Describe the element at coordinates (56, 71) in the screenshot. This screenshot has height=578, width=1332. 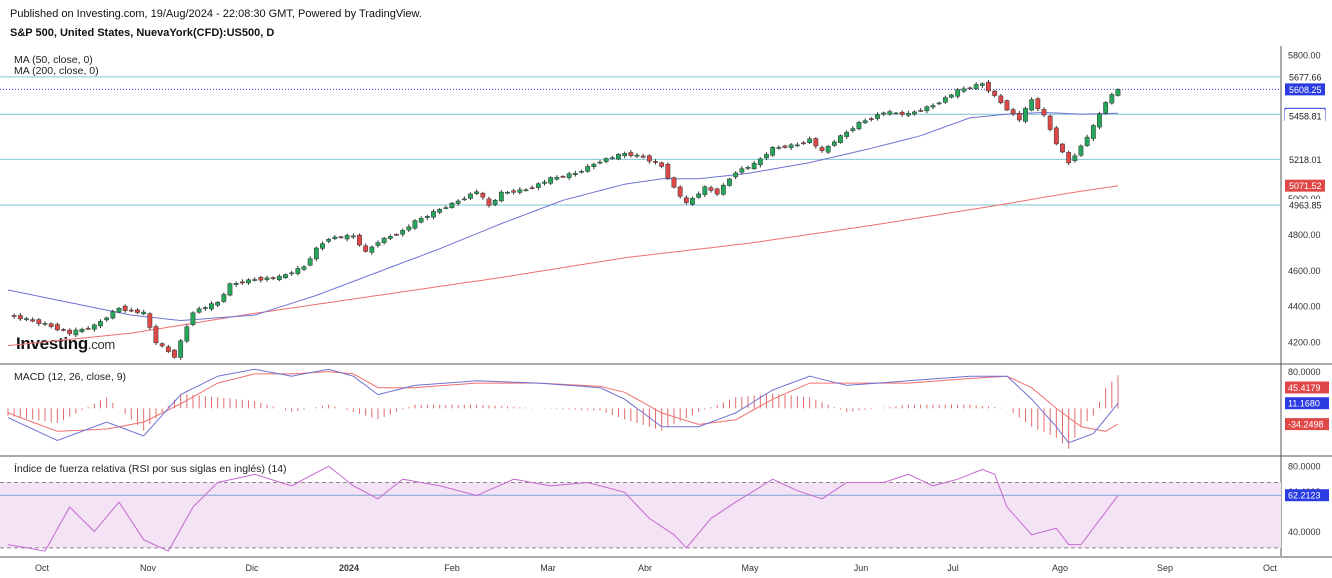
I see `ma200-legend: MA (200, close, 0)` at that location.